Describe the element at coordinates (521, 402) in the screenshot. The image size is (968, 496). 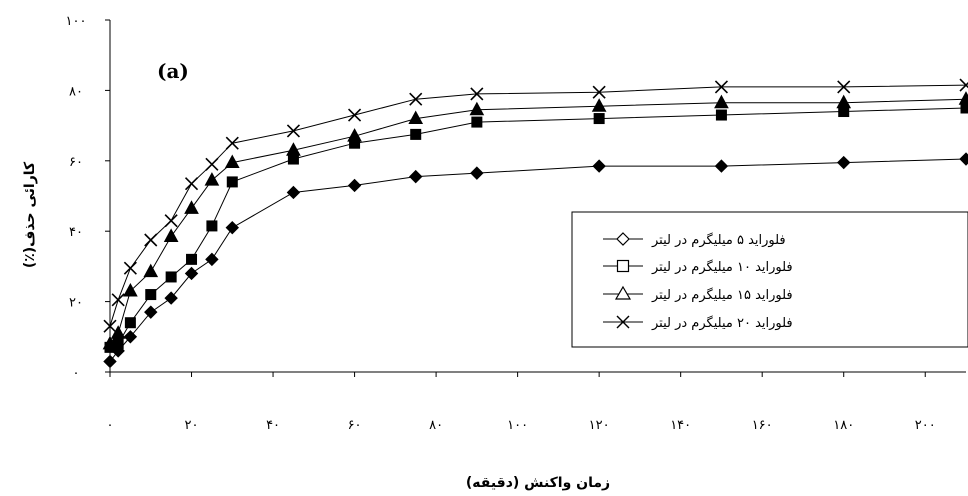
I see `x-axis-ticks: ۰ ۲۰ ۴۰ ۶۰ ۸۰ ۱۰۰ ۱۲۰ ۱۴۰ ۱۶۰ ۱۸۰ ۲۰۰` at that location.